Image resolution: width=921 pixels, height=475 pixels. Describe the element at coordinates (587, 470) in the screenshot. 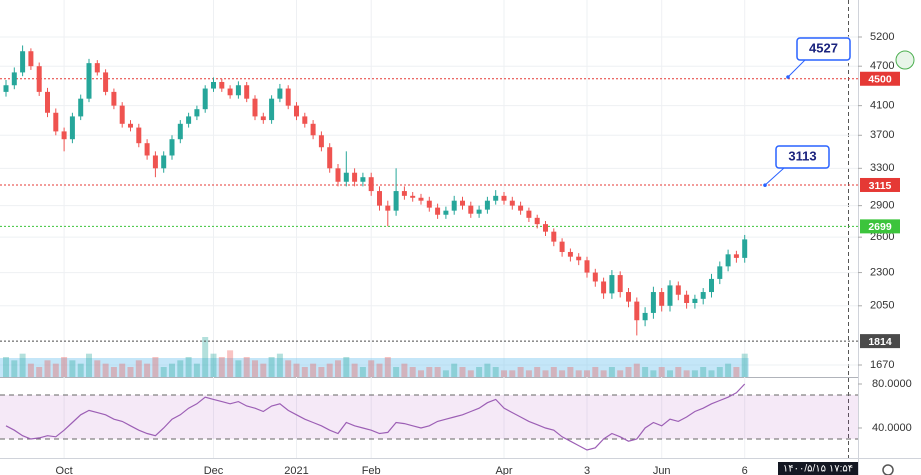

I see `x-tick-label: 3` at that location.